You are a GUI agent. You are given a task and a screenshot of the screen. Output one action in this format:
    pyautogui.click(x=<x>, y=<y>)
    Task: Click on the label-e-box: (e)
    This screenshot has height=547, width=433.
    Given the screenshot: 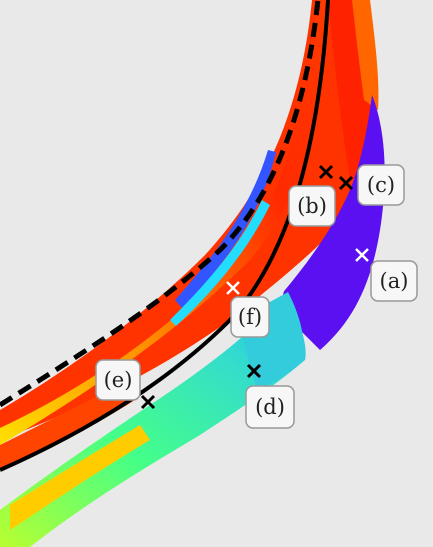 What is the action you would take?
    pyautogui.click(x=118, y=380)
    